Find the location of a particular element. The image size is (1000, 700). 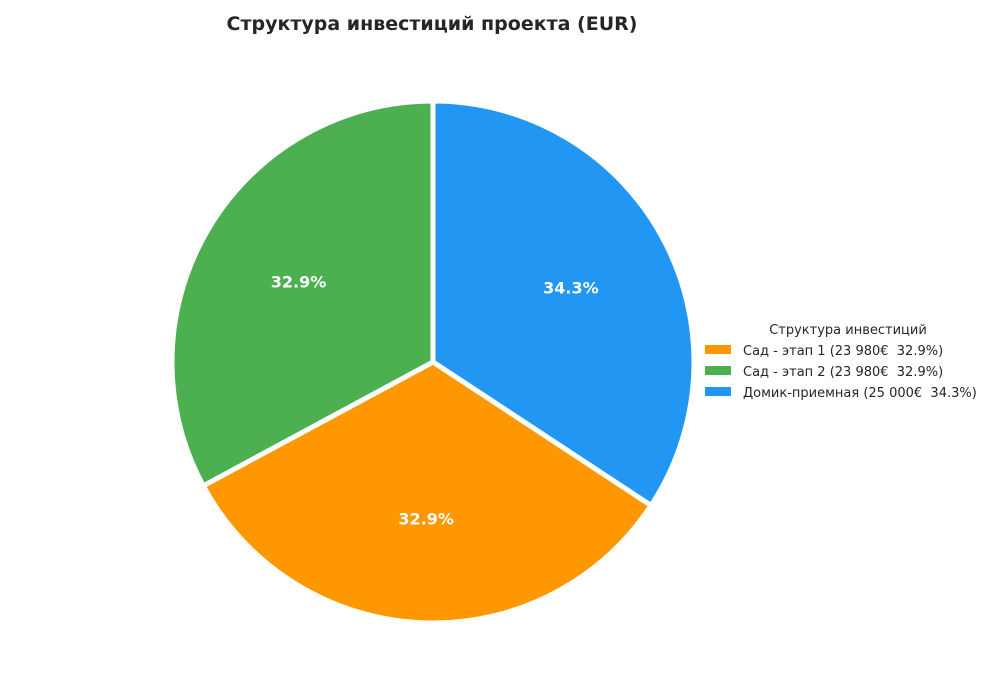

legend-label-1: Сад - этап 1 (23 980€ 32.9%) is located at coordinates (843, 351).